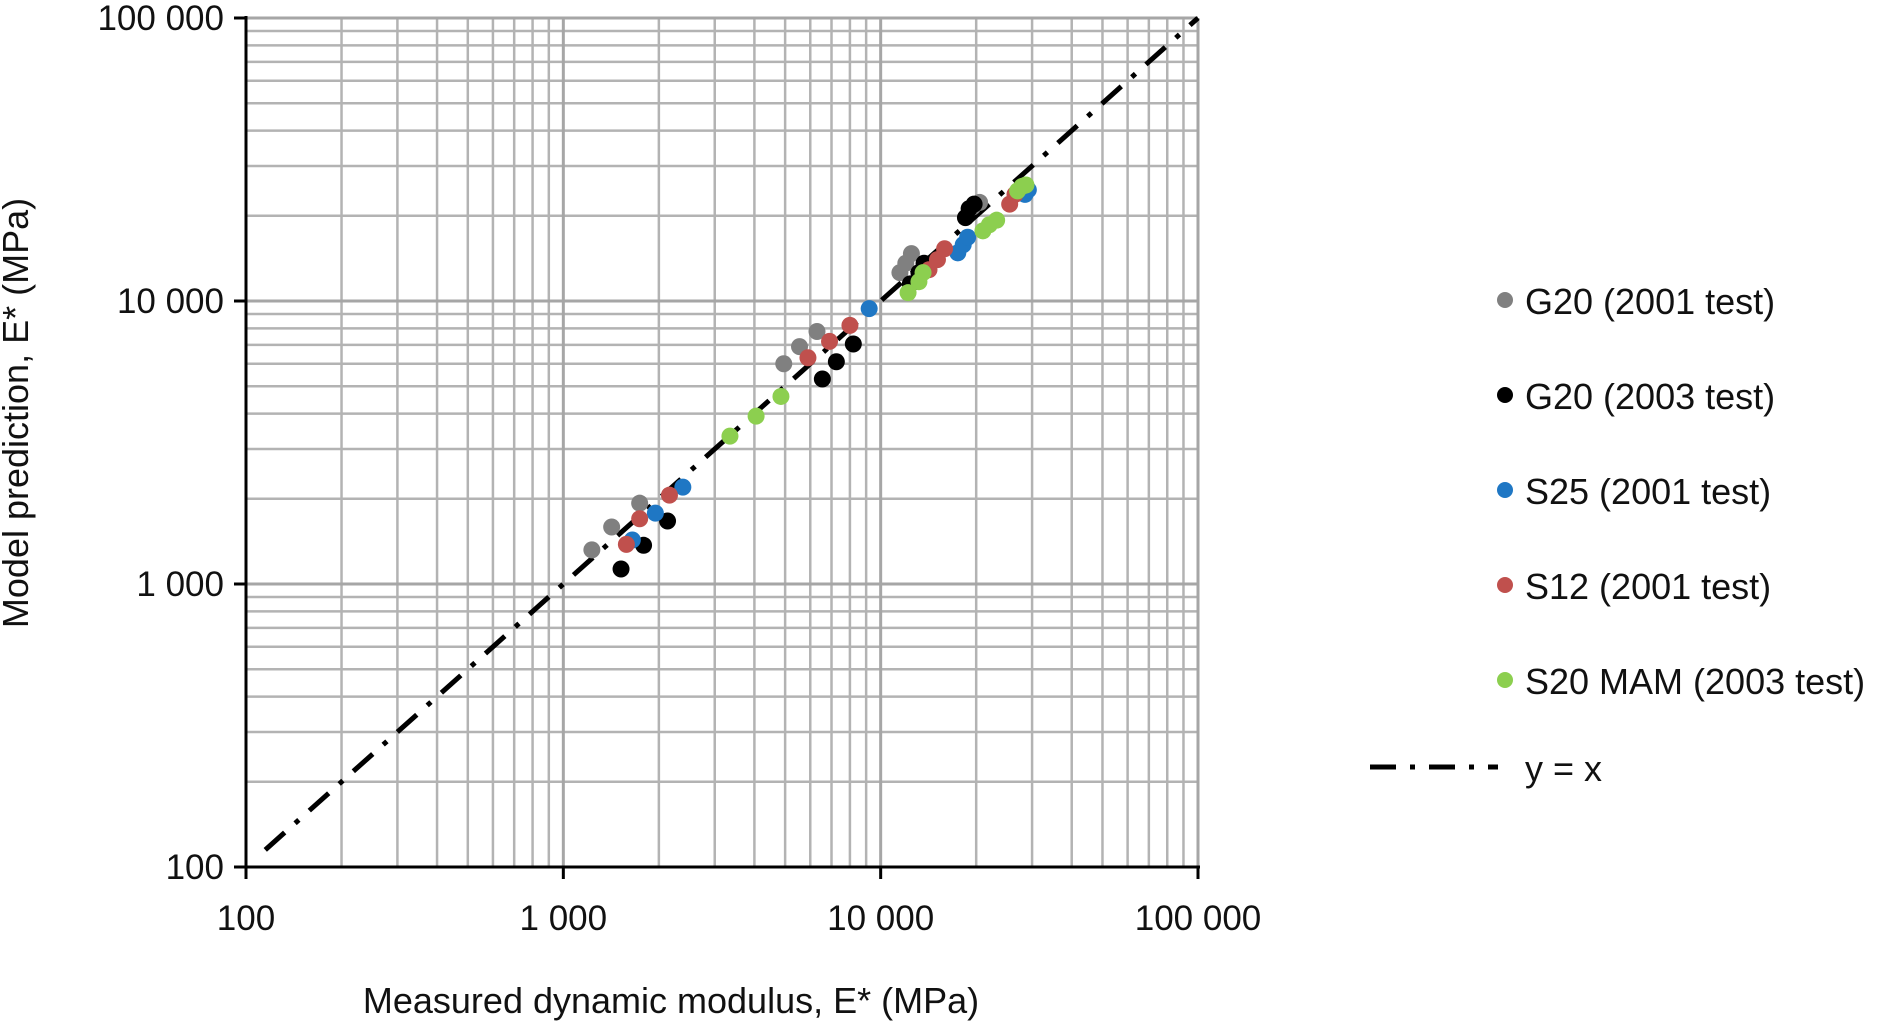 The image size is (1903, 1030). What do you see at coordinates (160, 19) in the screenshot?
I see `y-tick-label: 100 000` at bounding box center [160, 19].